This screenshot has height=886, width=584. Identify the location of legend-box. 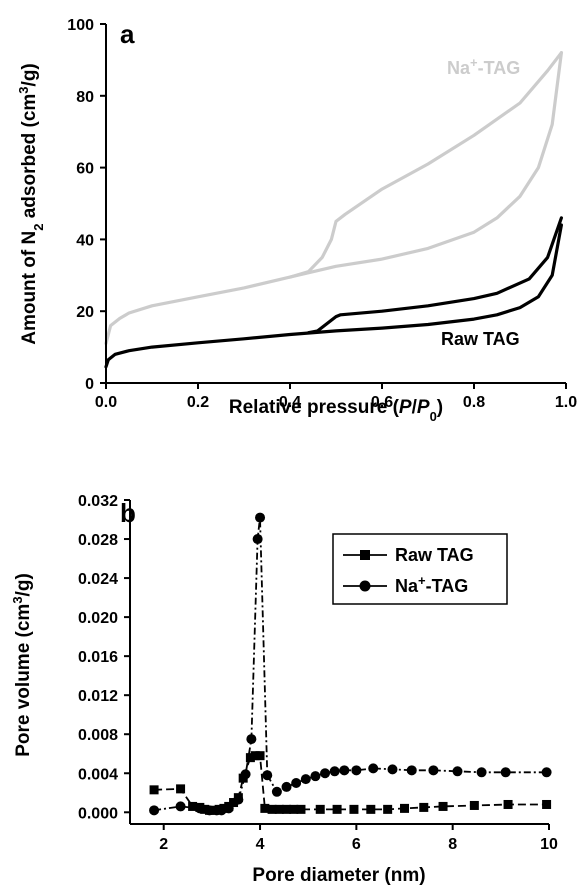
(420, 569).